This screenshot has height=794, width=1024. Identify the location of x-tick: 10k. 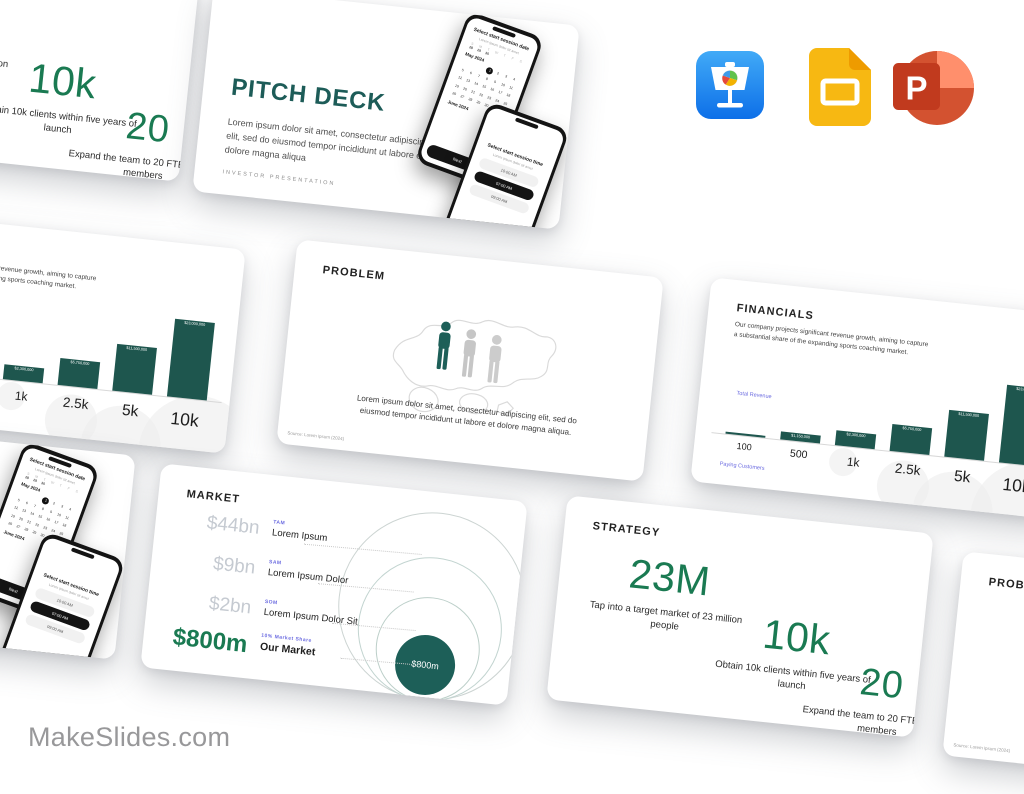
(184, 419).